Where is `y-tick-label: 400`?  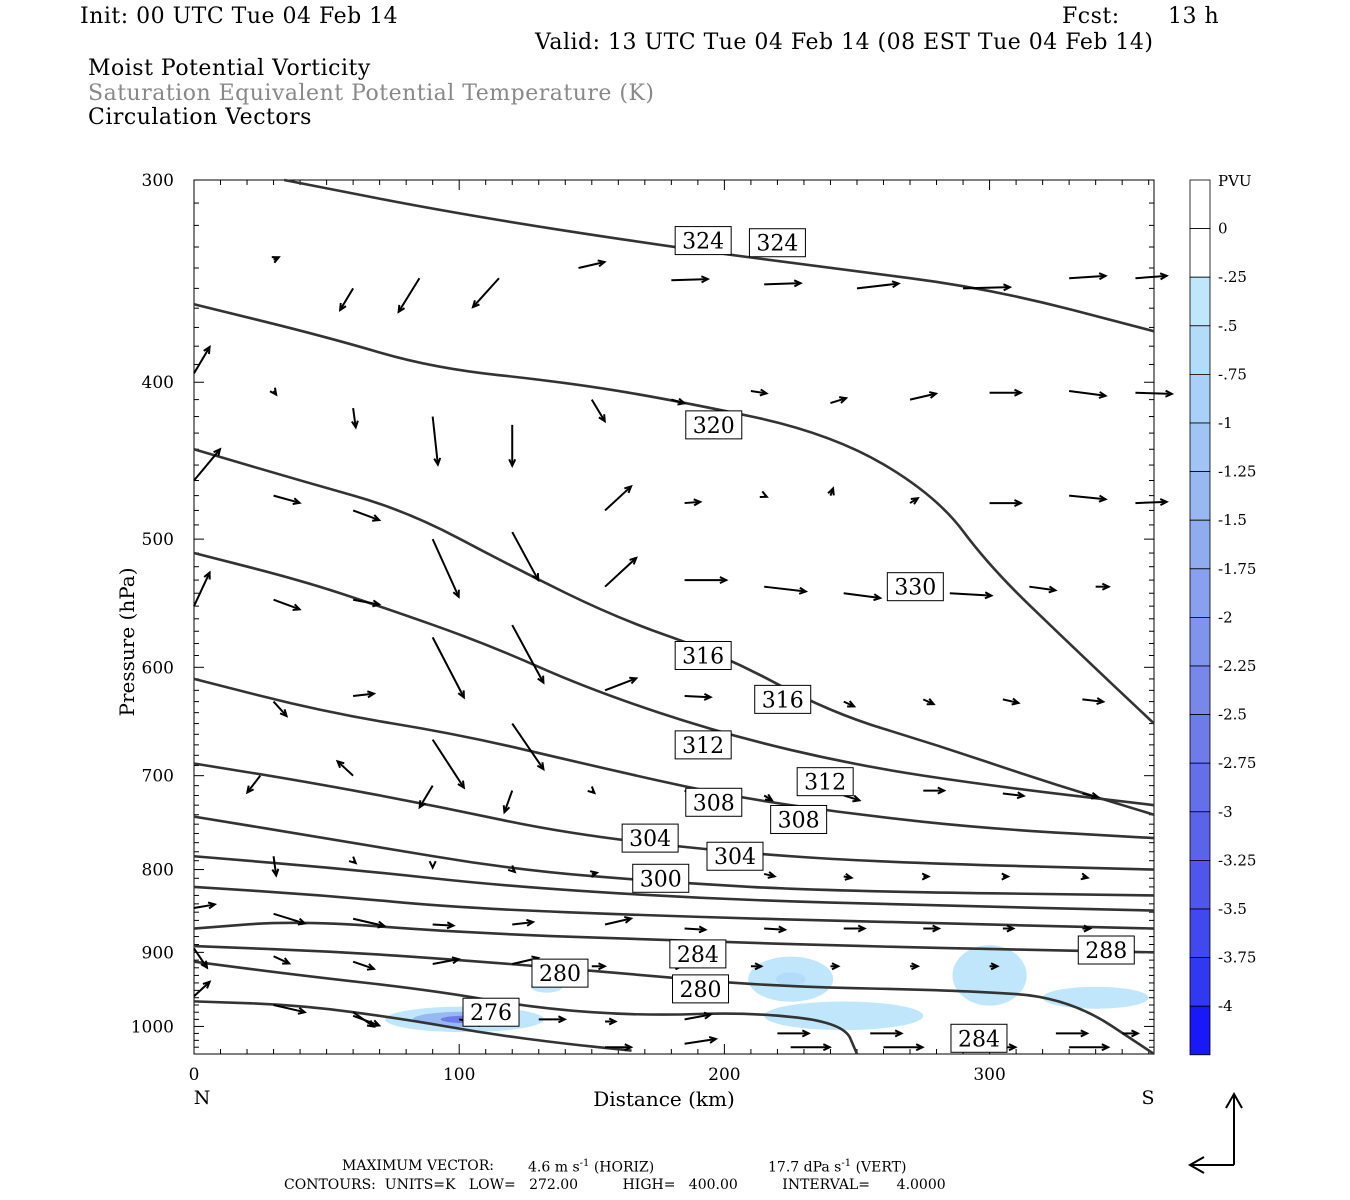 y-tick-label: 400 is located at coordinates (158, 383).